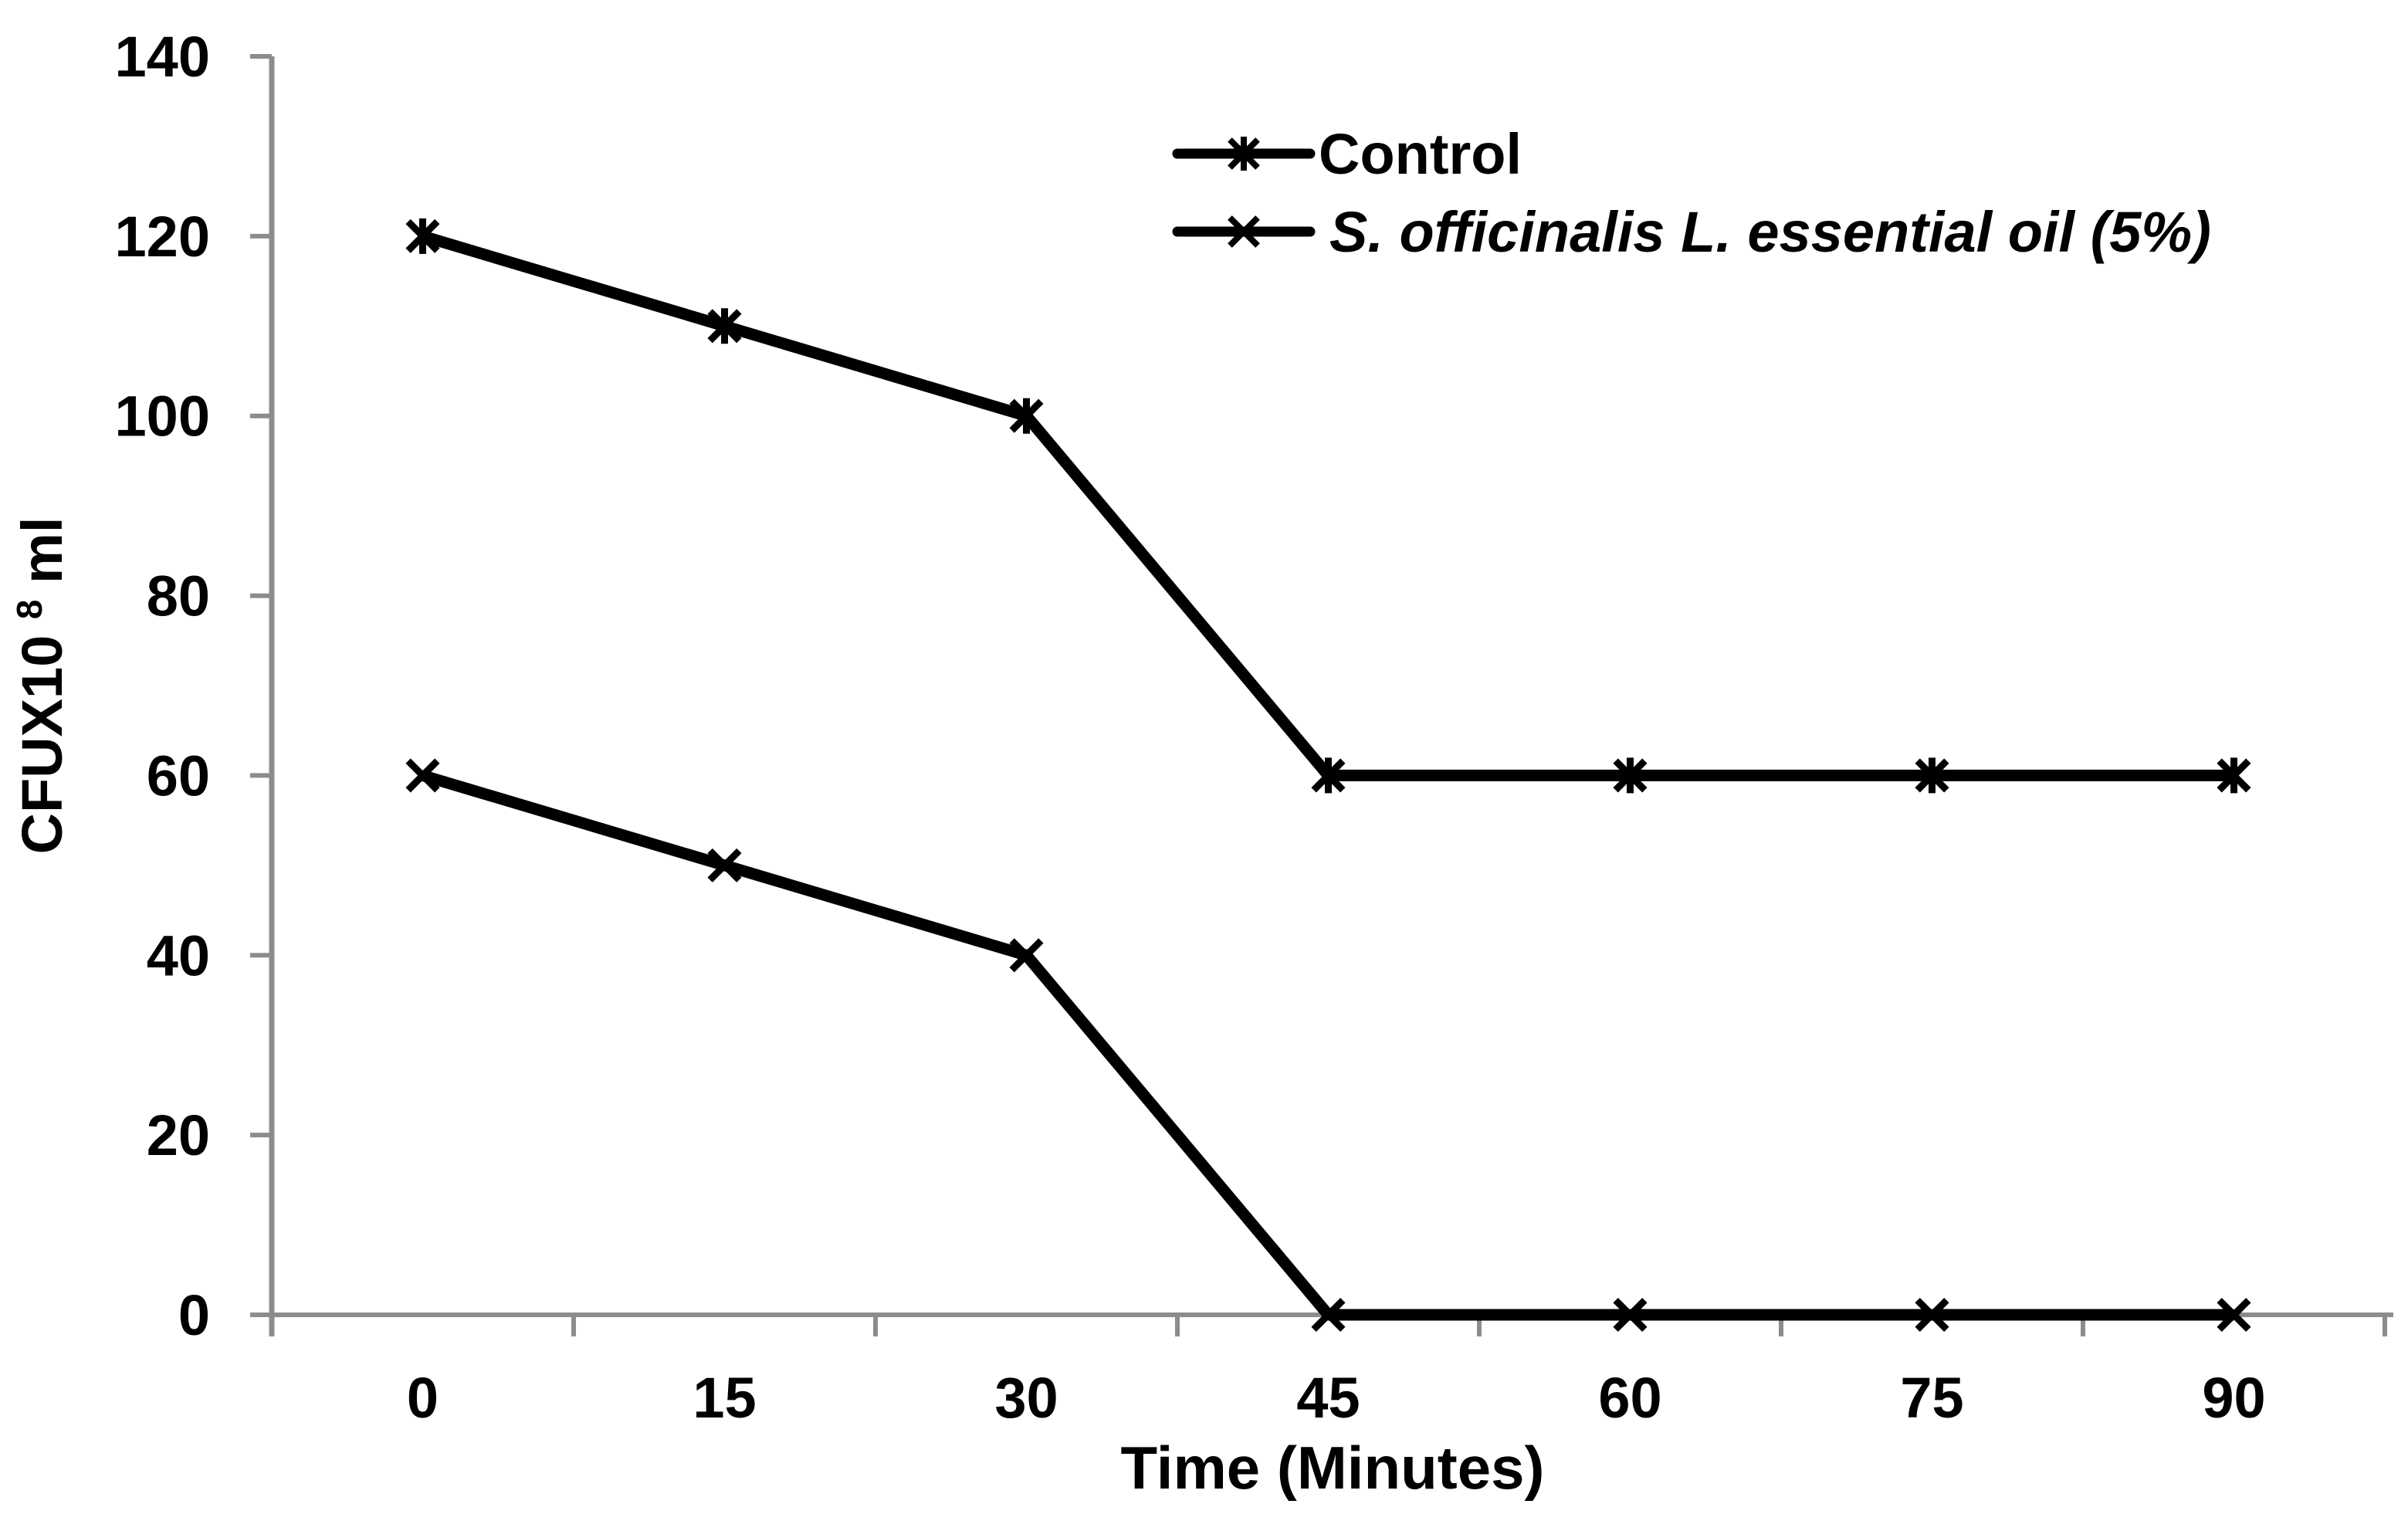 This screenshot has width=2408, height=1531. What do you see at coordinates (2233, 1398) in the screenshot?
I see `x-tick-label: 90` at bounding box center [2233, 1398].